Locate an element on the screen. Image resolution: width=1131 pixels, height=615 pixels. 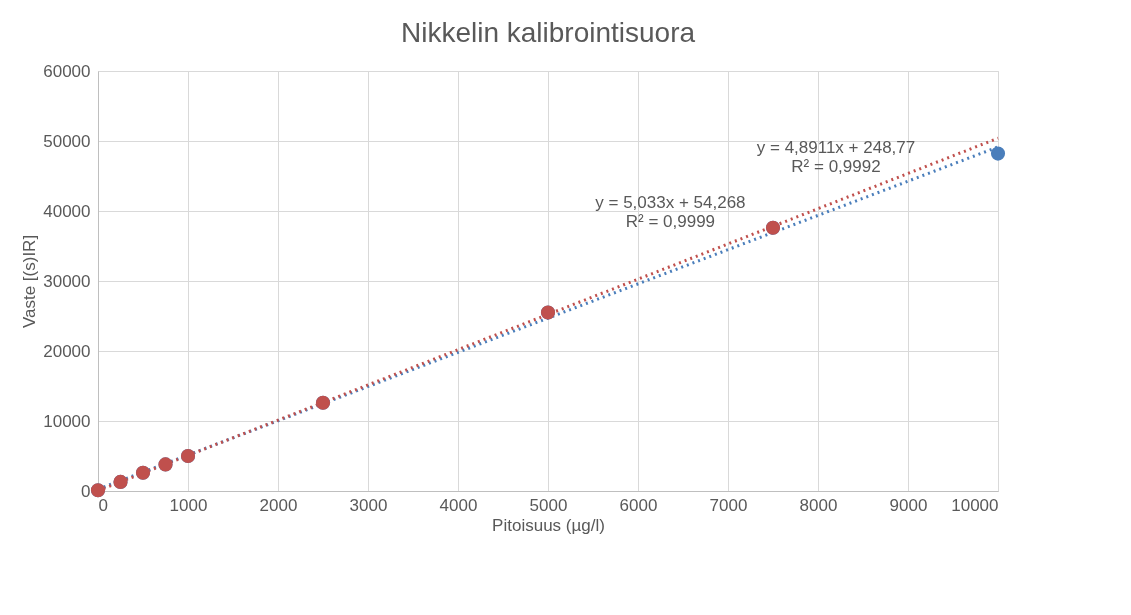
x-tick-label: 8000 is located at coordinates (818, 505).